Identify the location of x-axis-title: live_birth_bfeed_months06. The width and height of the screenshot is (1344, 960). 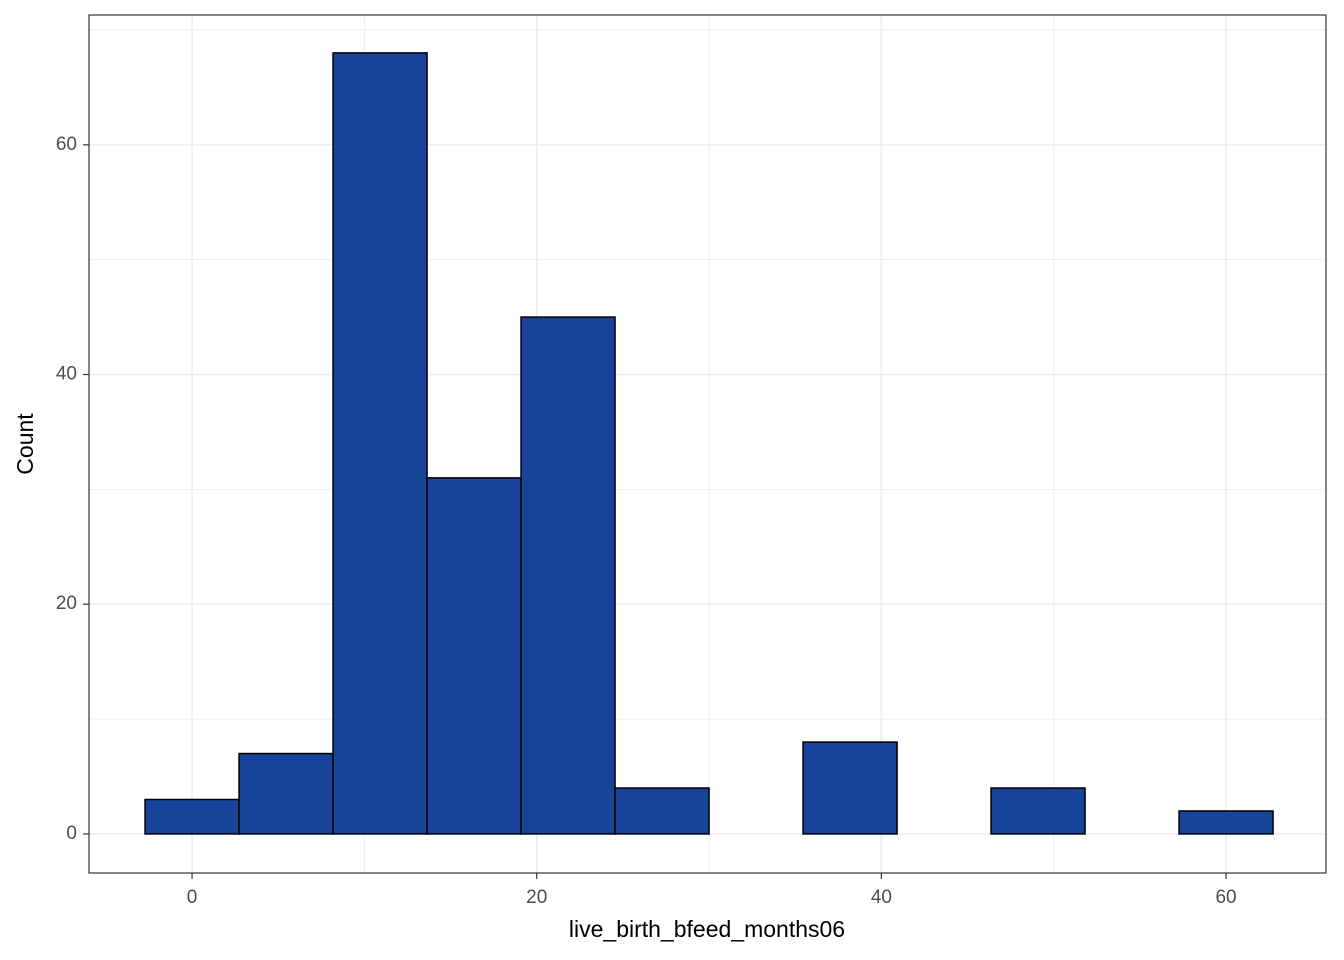
(707, 929).